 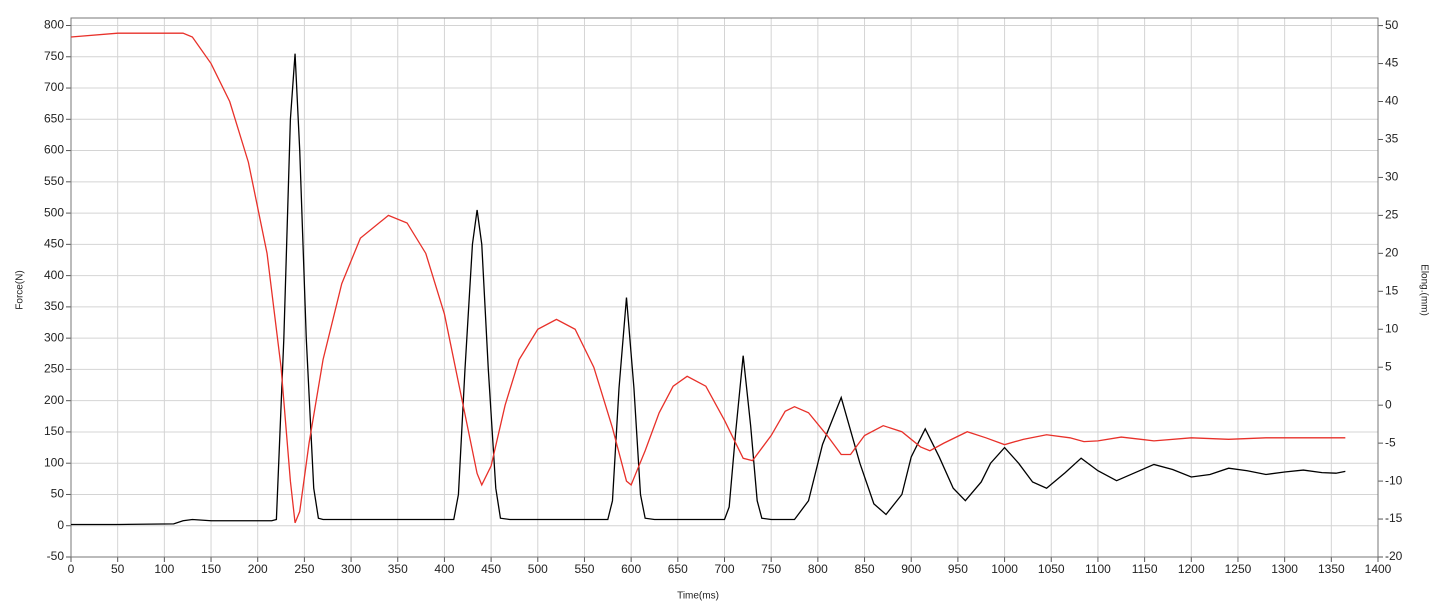 What do you see at coordinates (54, 400) in the screenshot?
I see `y-tick-label: 200` at bounding box center [54, 400].